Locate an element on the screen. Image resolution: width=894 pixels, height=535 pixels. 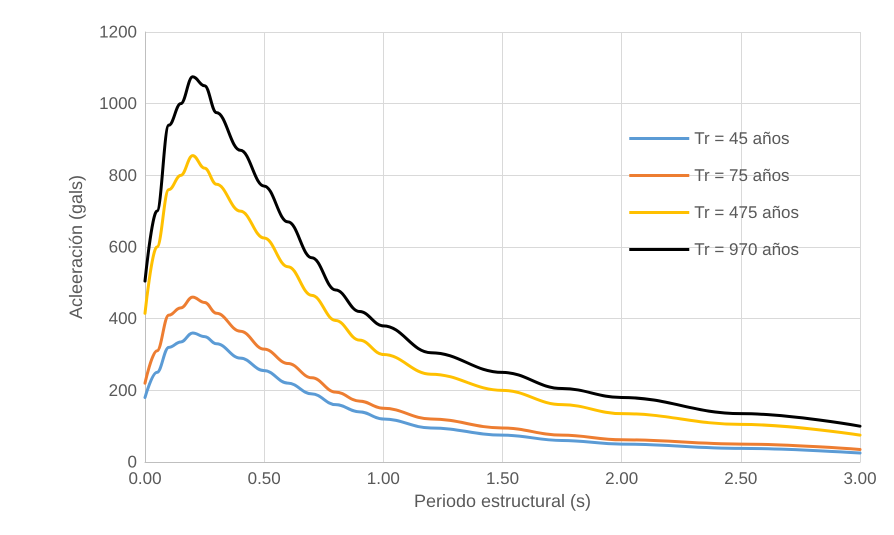
x-tick-label: 0.50 is located at coordinates (264, 478).